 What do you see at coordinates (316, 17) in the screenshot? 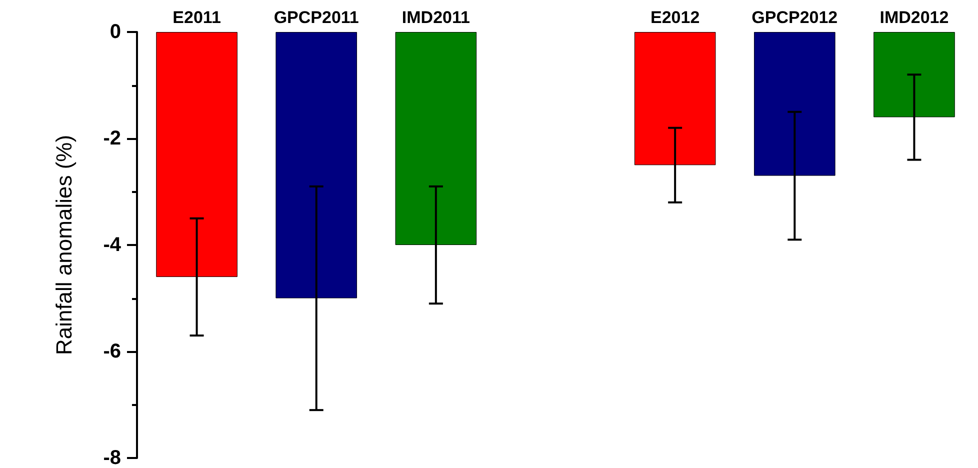
I see `x-tick-label: GPCP2011` at bounding box center [316, 17].